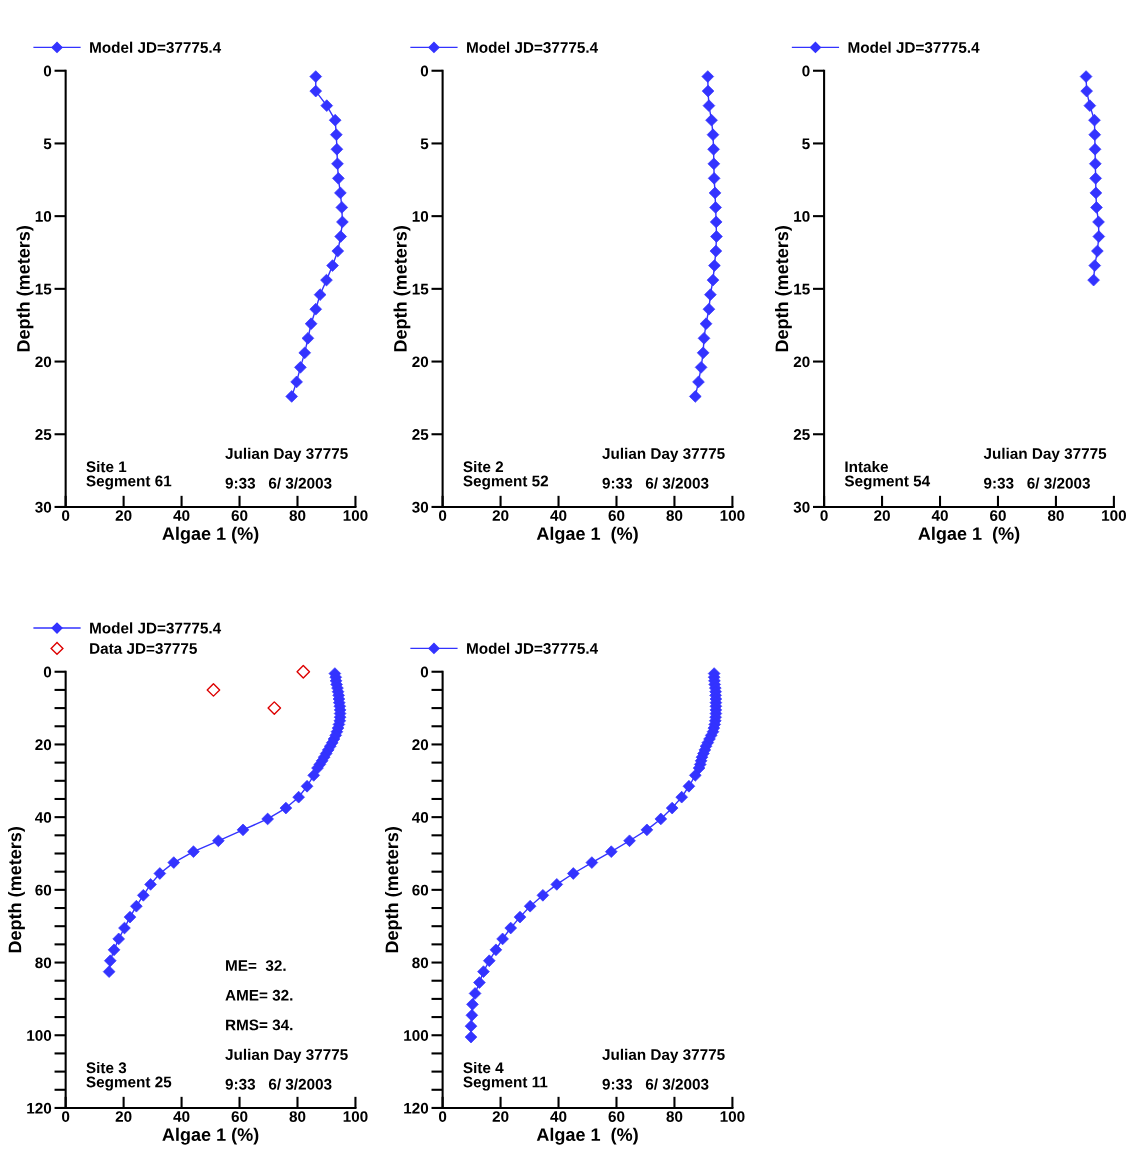 This screenshot has width=1132, height=1154. I want to click on annotation: Intake Segment 54, so click(887, 475).